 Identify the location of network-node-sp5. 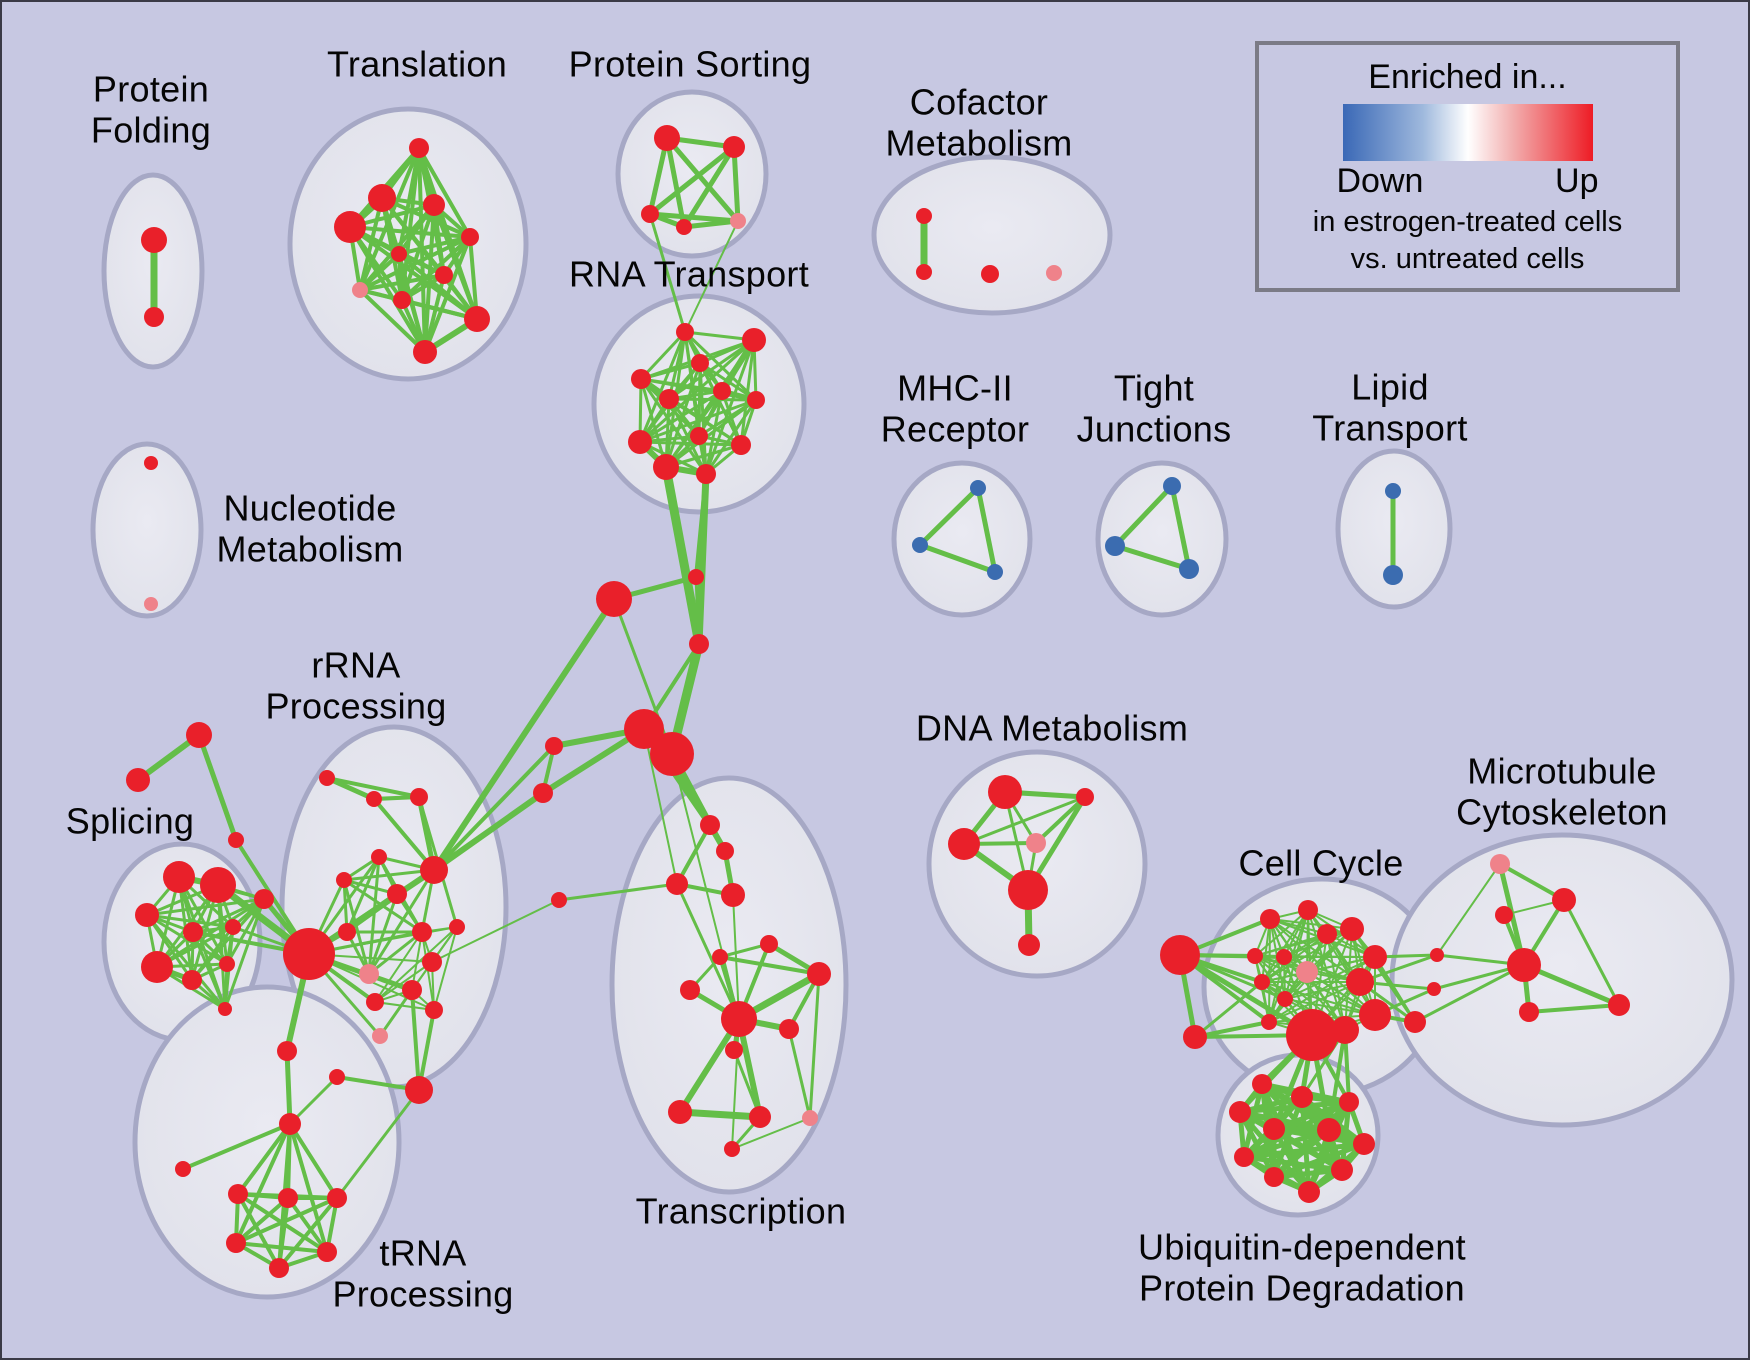
(157, 967).